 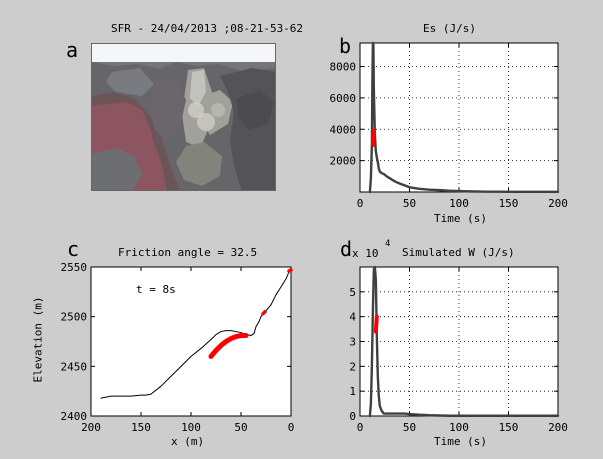 What do you see at coordinates (343, 67) in the screenshot?
I see `b-ytick-label-3: 8000` at bounding box center [343, 67].